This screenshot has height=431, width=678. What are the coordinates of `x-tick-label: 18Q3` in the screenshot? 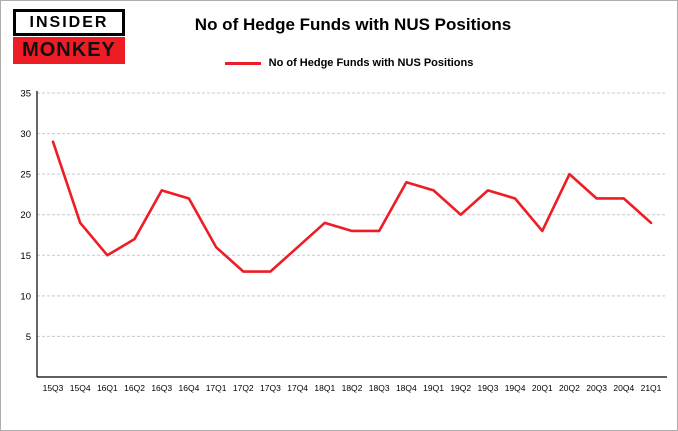 It's located at (379, 388).